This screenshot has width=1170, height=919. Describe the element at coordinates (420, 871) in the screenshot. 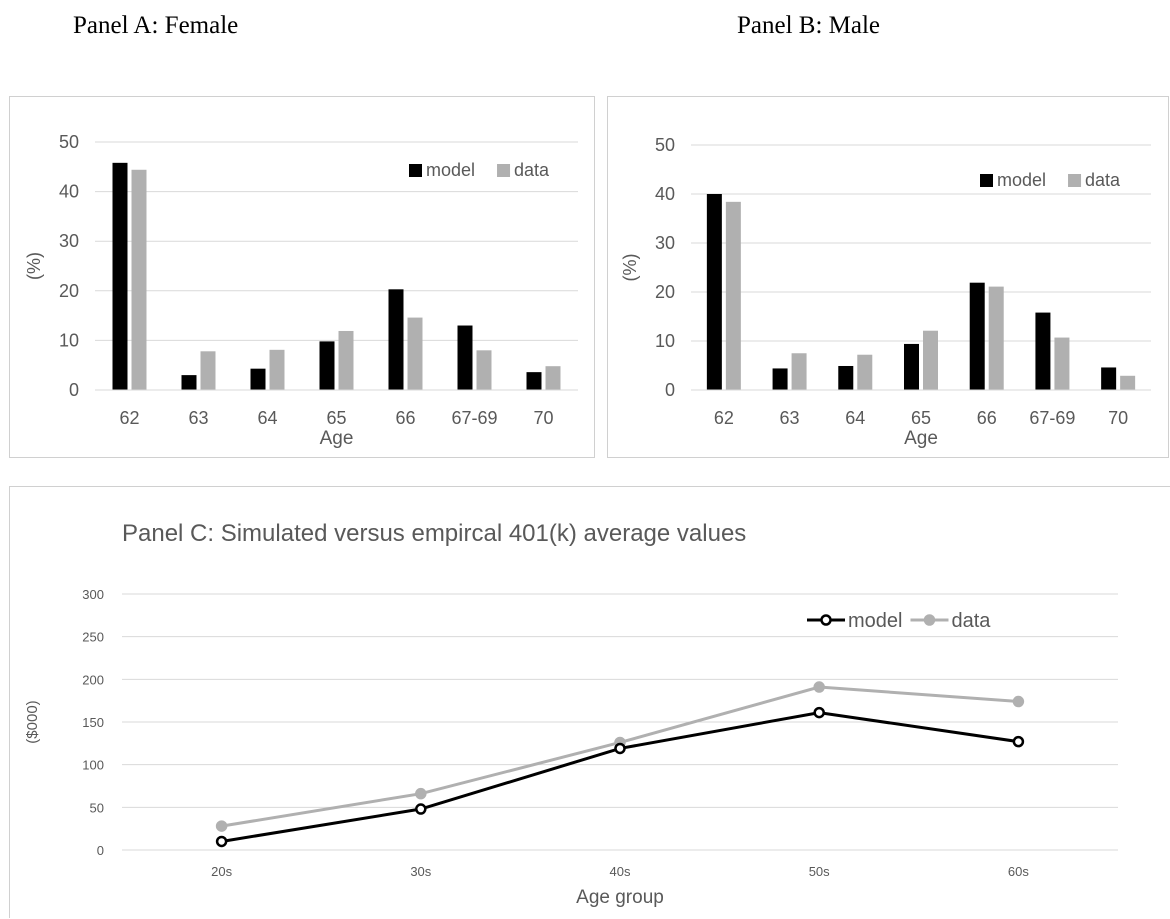

I see `savings-x-tick-label: 30s` at that location.